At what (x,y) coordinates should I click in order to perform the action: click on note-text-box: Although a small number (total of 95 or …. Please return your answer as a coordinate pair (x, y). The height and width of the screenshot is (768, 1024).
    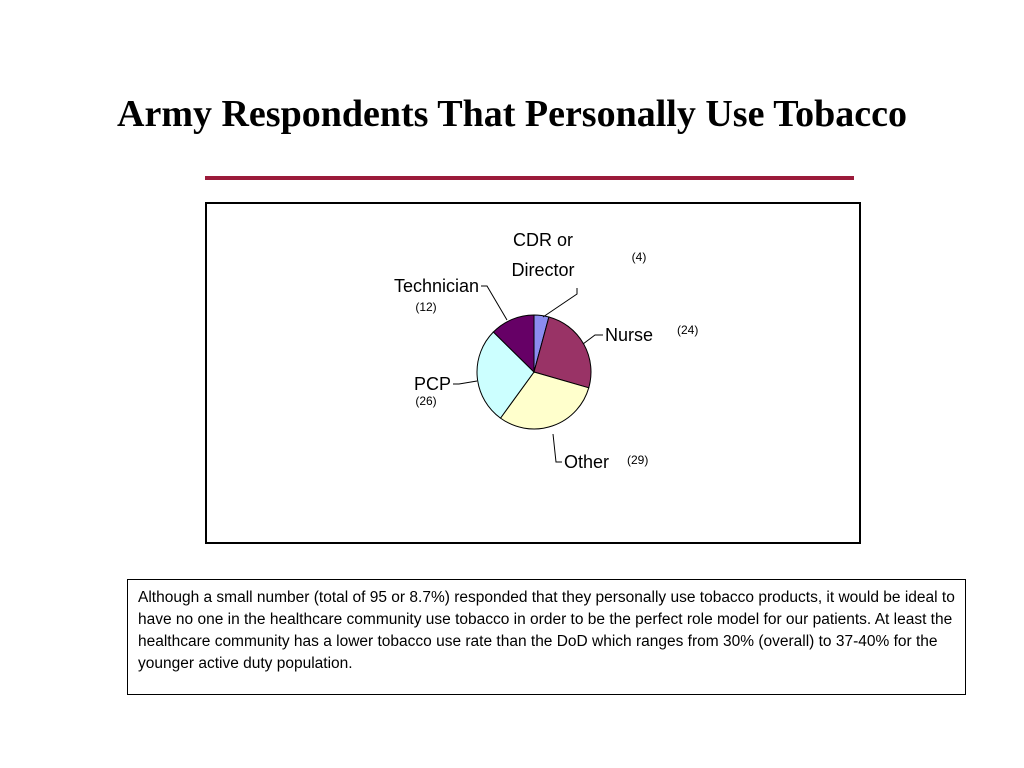
    Looking at the image, I should click on (546, 637).